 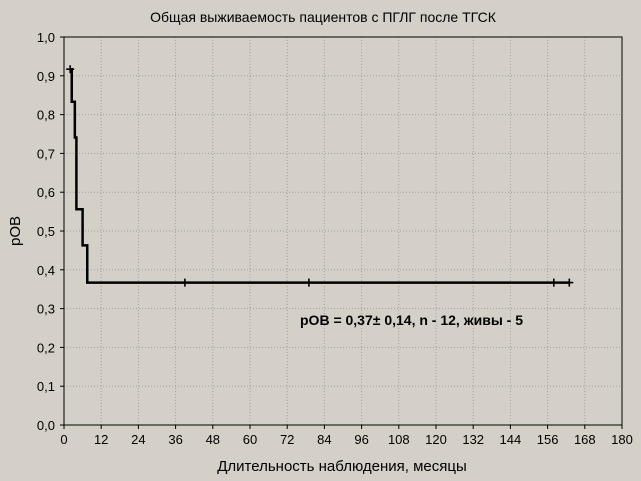 What do you see at coordinates (250, 439) in the screenshot?
I see `x-tick-label: 60` at bounding box center [250, 439].